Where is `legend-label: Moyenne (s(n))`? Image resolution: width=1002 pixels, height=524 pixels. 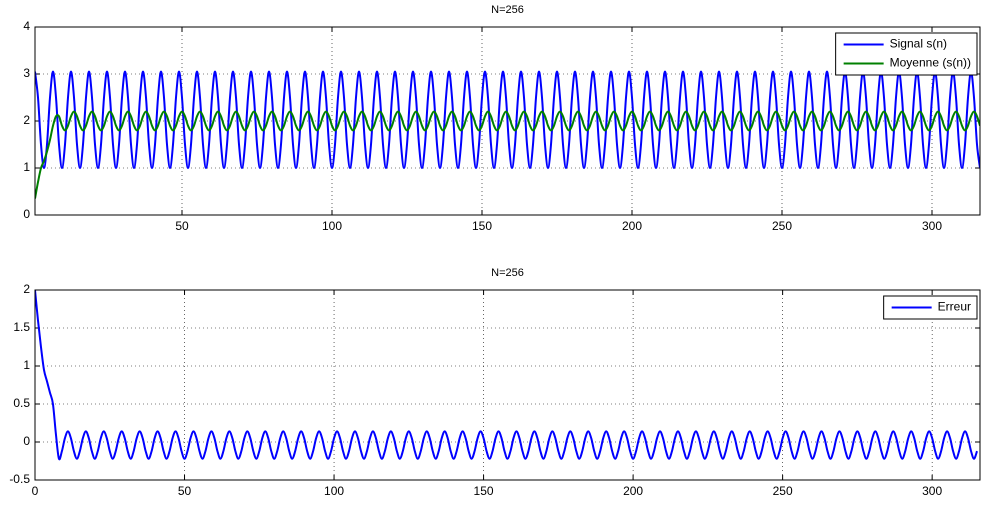
legend-label: Moyenne (s(n)) is located at coordinates (930, 63).